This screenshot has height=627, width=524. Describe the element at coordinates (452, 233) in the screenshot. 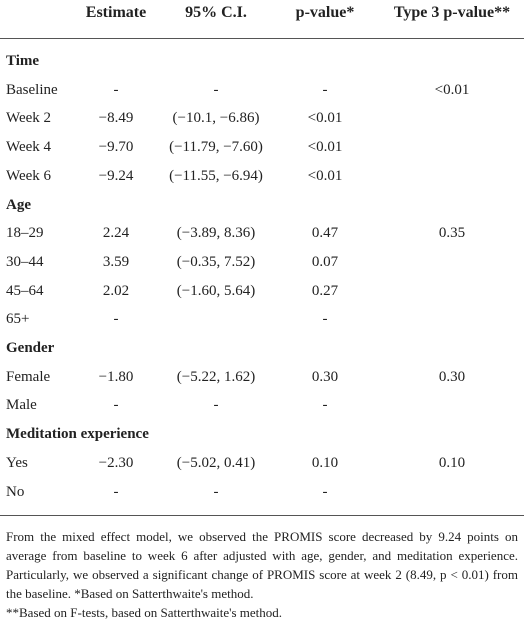

I see `table-cell: 0.35` at that location.